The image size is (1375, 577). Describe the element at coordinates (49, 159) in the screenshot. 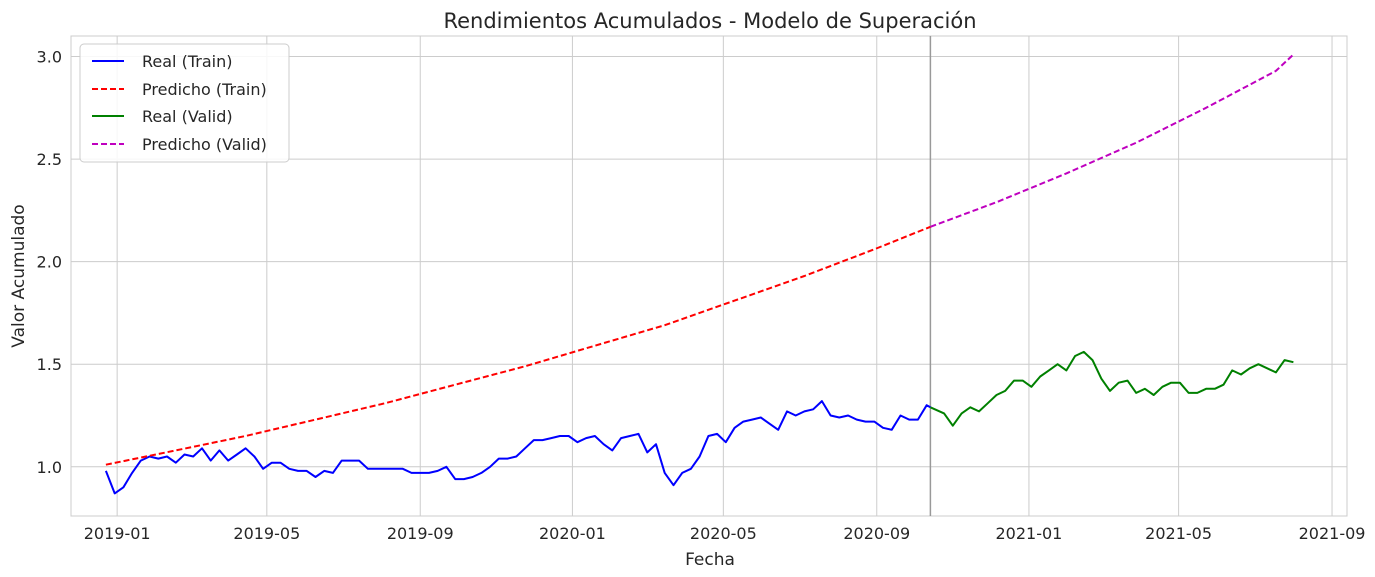

I see `y-tick-label: 2.5` at that location.